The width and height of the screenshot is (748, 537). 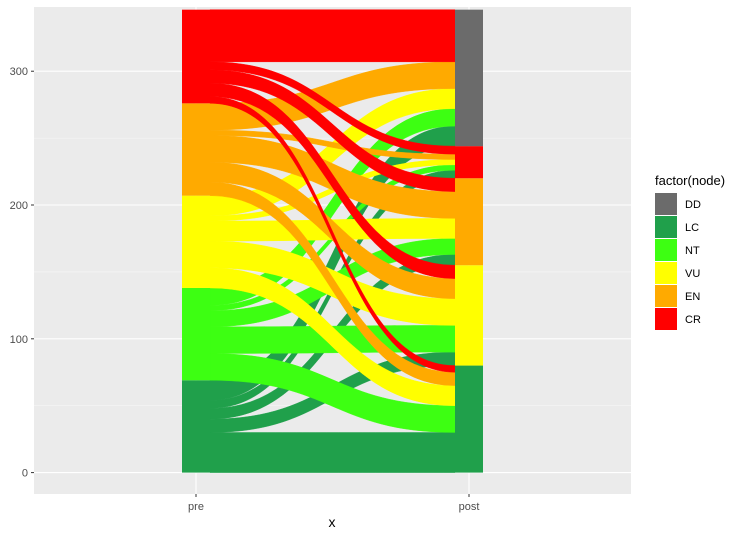 I want to click on stratum-post-dd, so click(x=469, y=78).